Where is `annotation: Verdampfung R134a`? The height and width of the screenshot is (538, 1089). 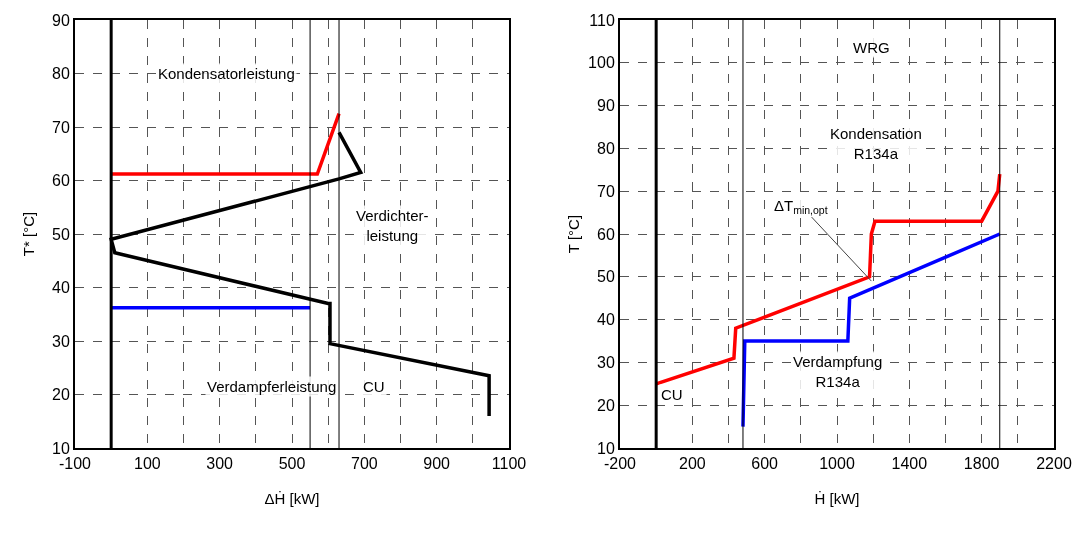
annotation: Verdampfung R134a is located at coordinates (838, 371).